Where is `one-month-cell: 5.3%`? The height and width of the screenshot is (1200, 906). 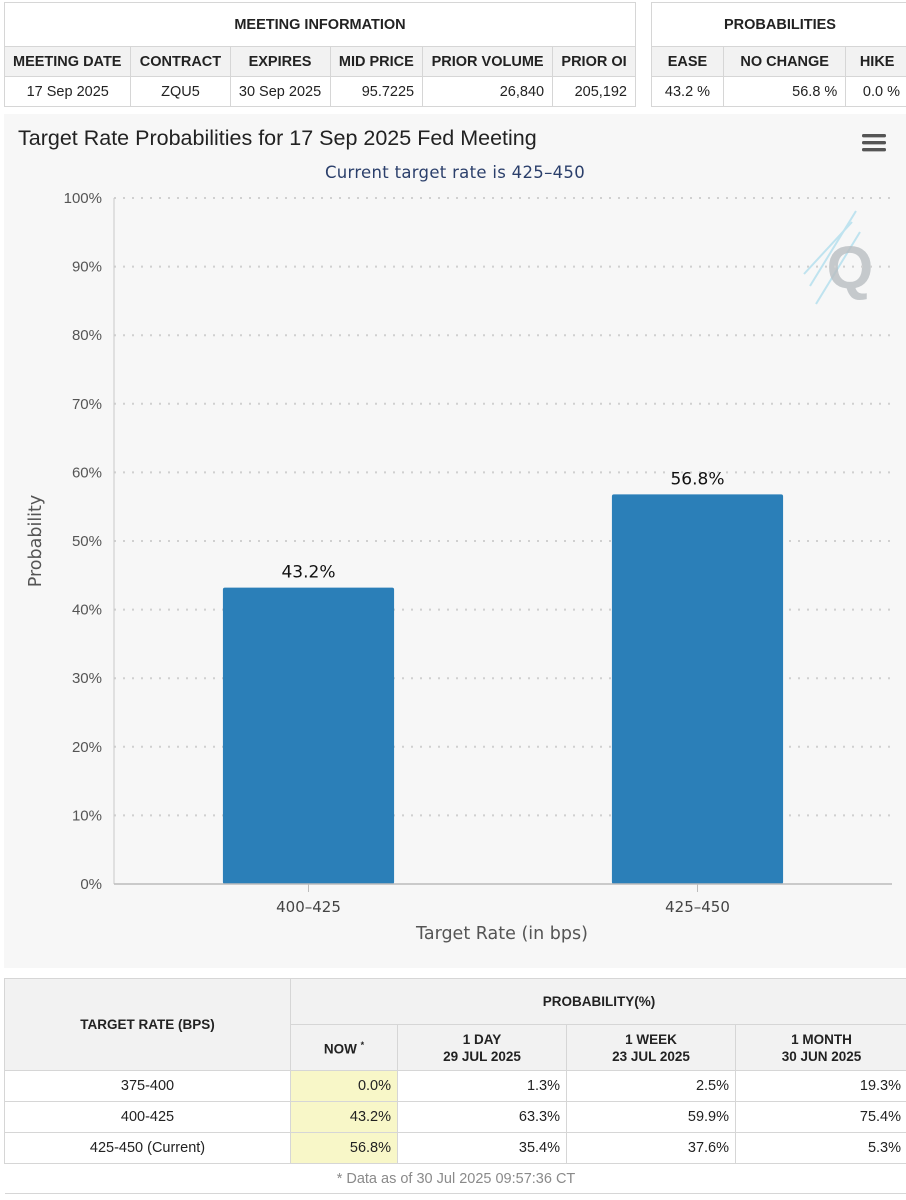
one-month-cell: 5.3% is located at coordinates (820, 1148).